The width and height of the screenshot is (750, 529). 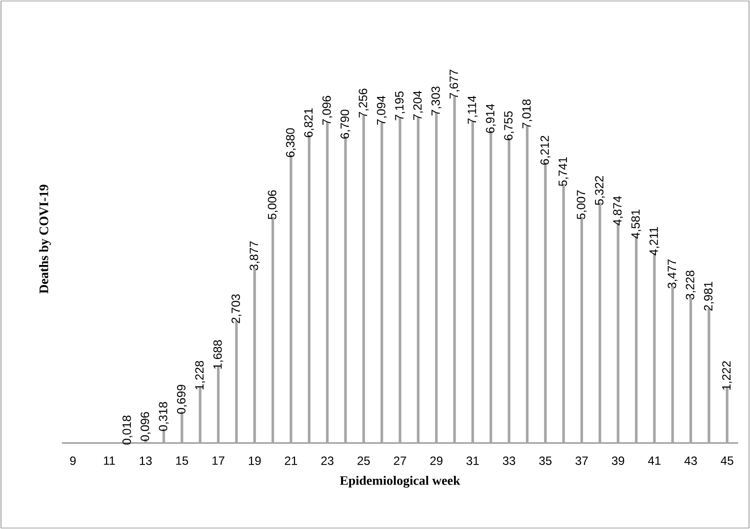 What do you see at coordinates (200, 415) in the screenshot?
I see `bar` at bounding box center [200, 415].